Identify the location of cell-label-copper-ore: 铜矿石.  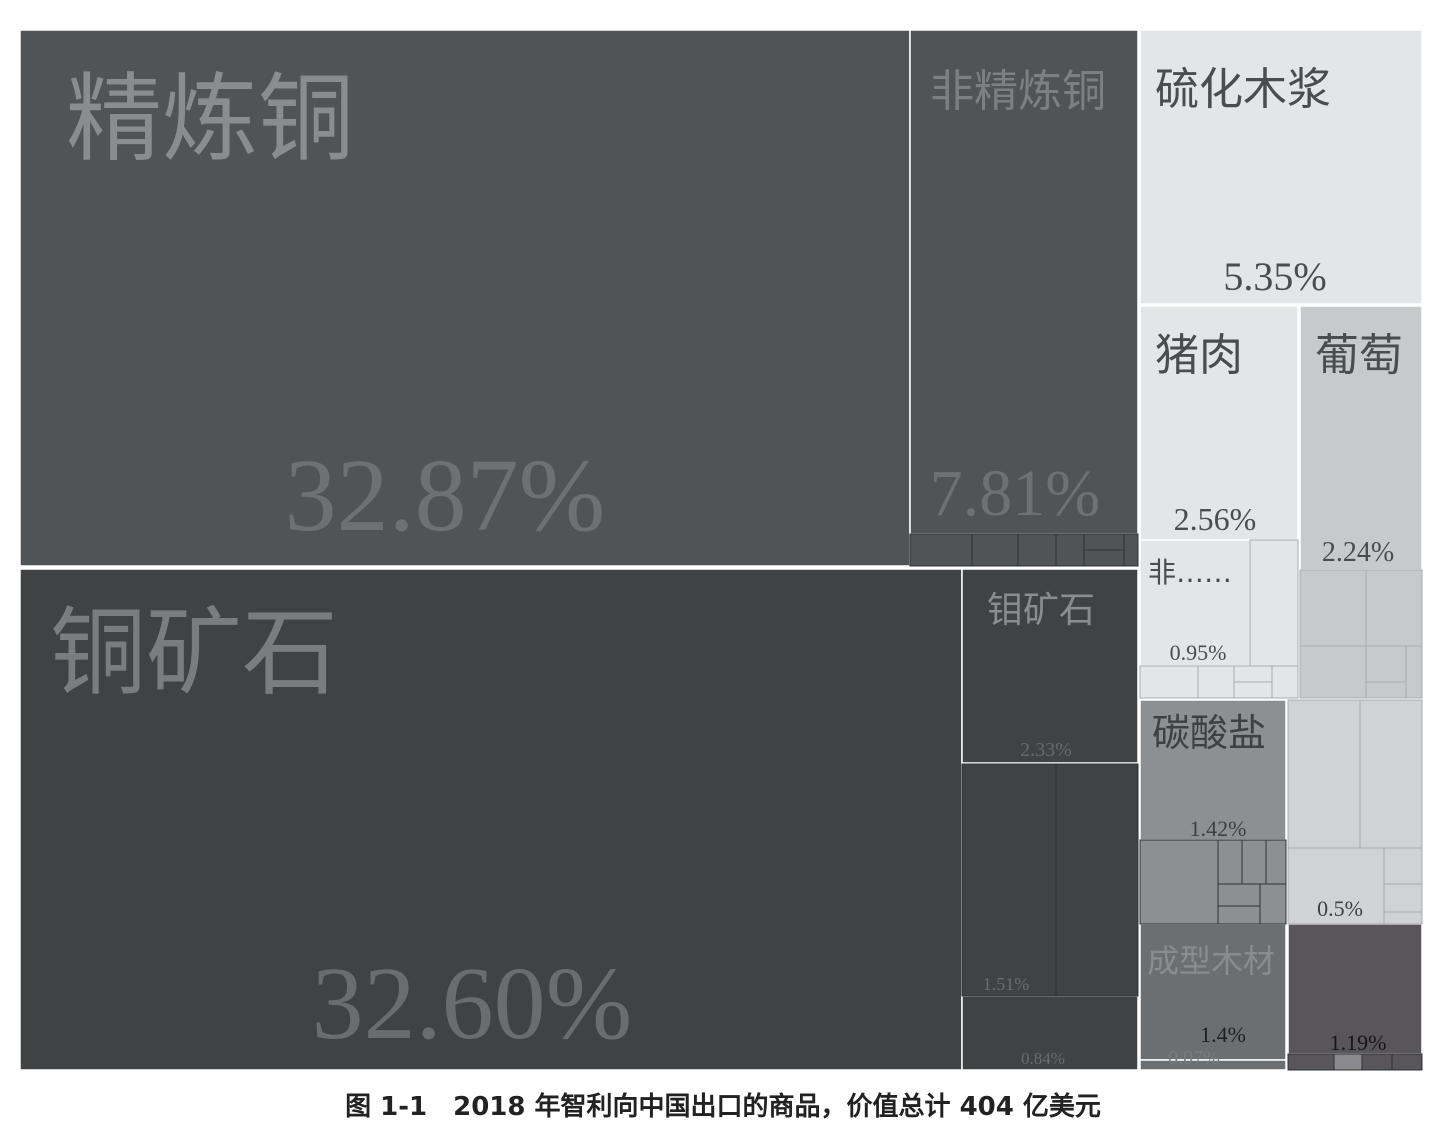
(194, 653).